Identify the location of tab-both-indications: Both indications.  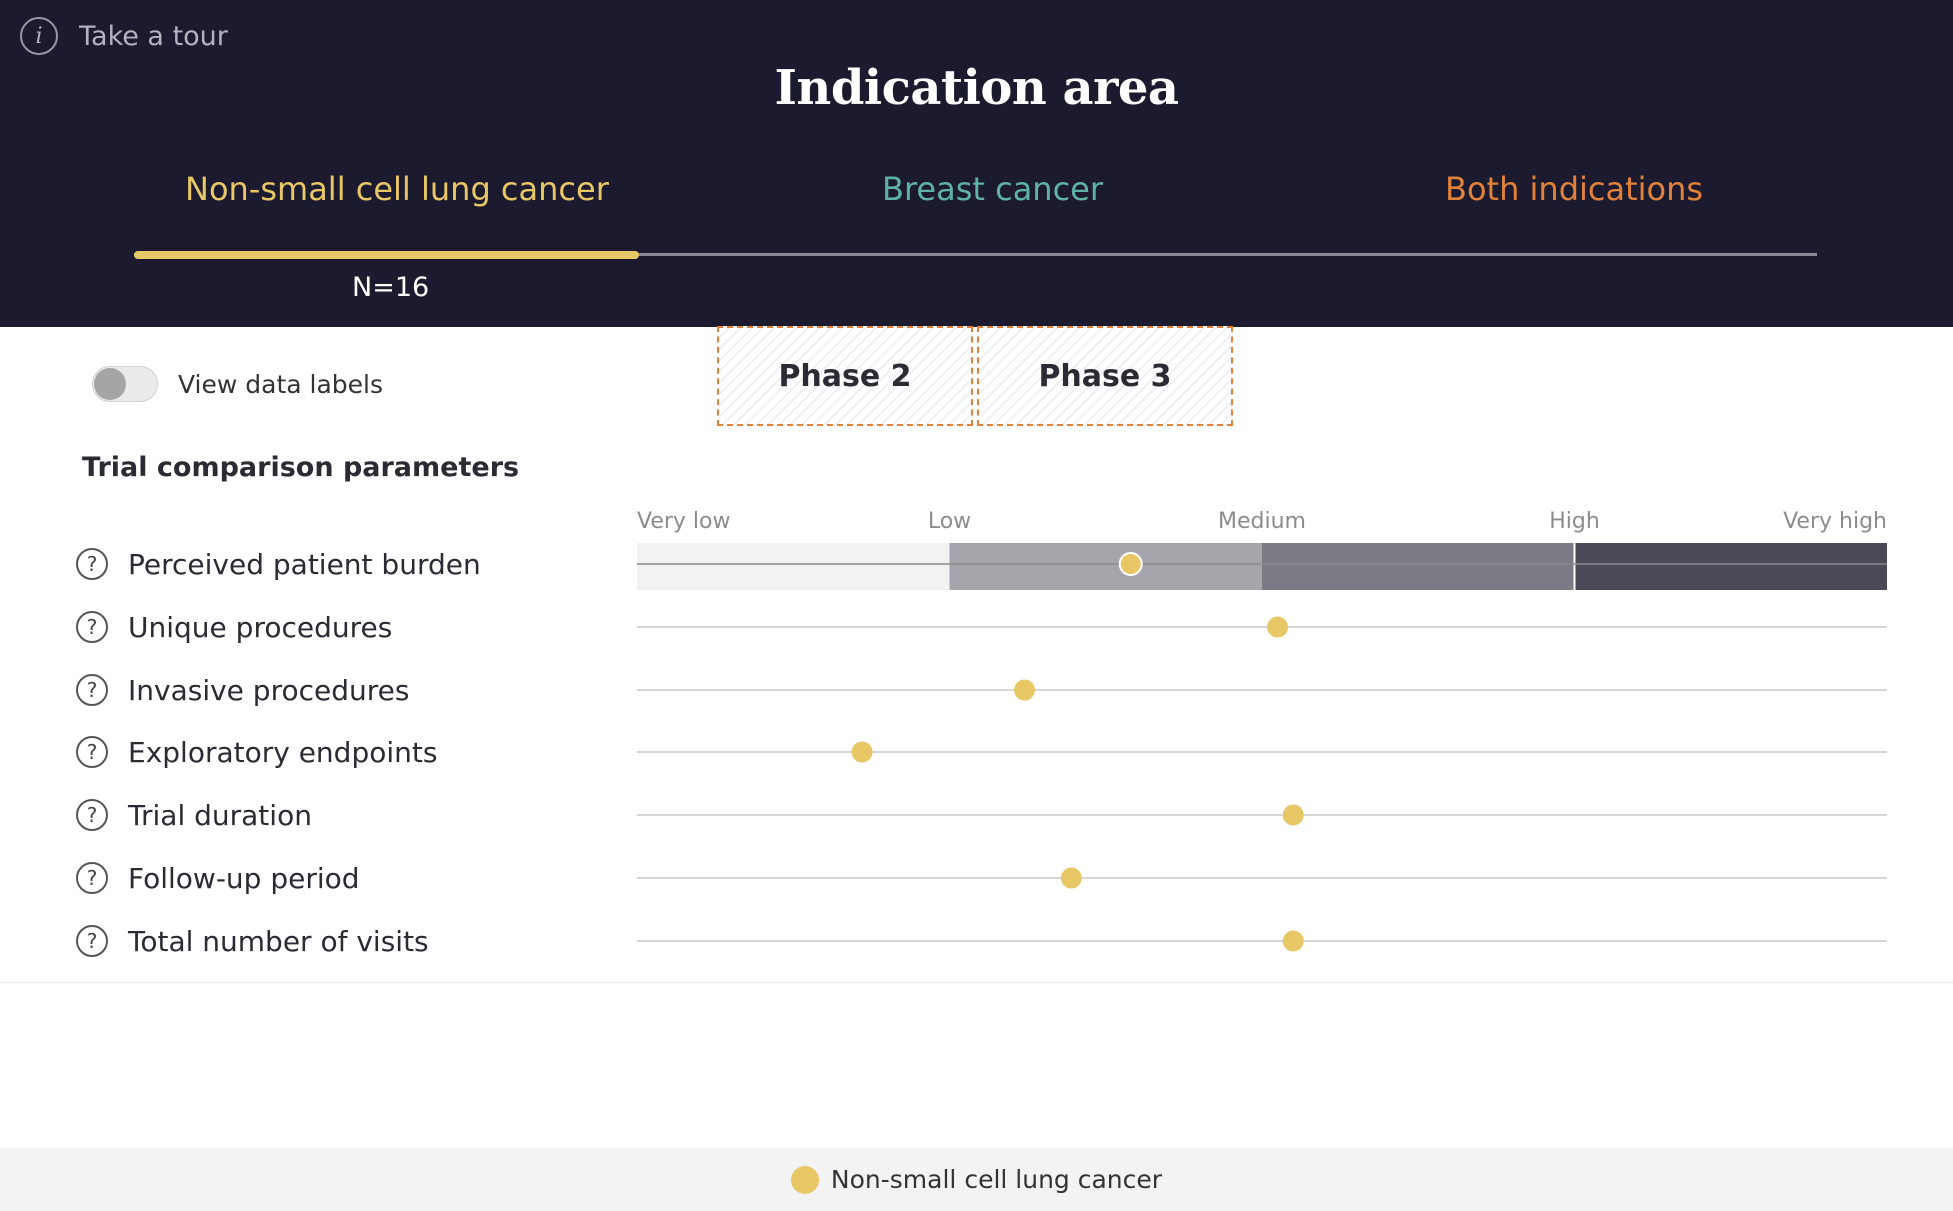
(1574, 189).